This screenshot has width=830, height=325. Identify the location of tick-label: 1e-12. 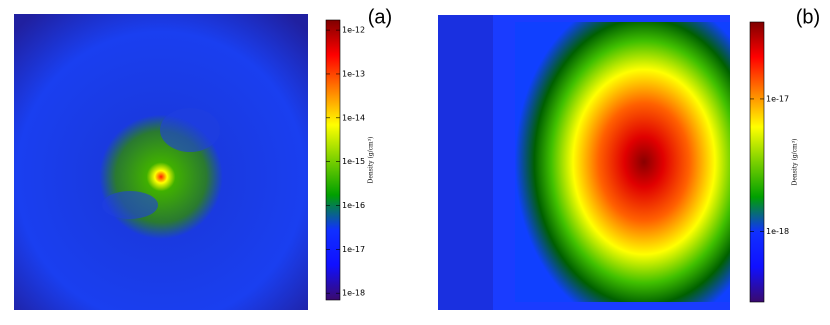
(353, 30).